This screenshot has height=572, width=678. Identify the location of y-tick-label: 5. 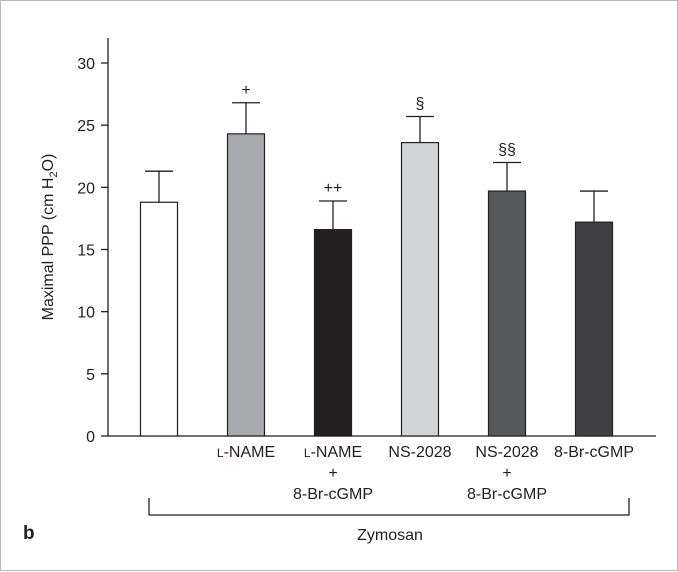
(90, 375).